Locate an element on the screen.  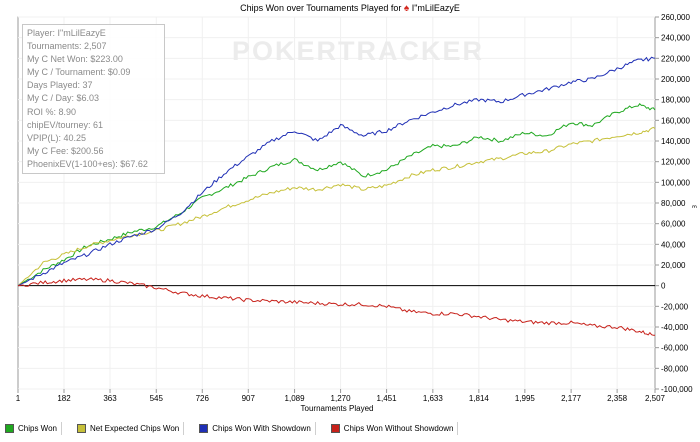
stat-line: My C / Tournament: $0.09 is located at coordinates (79, 72).